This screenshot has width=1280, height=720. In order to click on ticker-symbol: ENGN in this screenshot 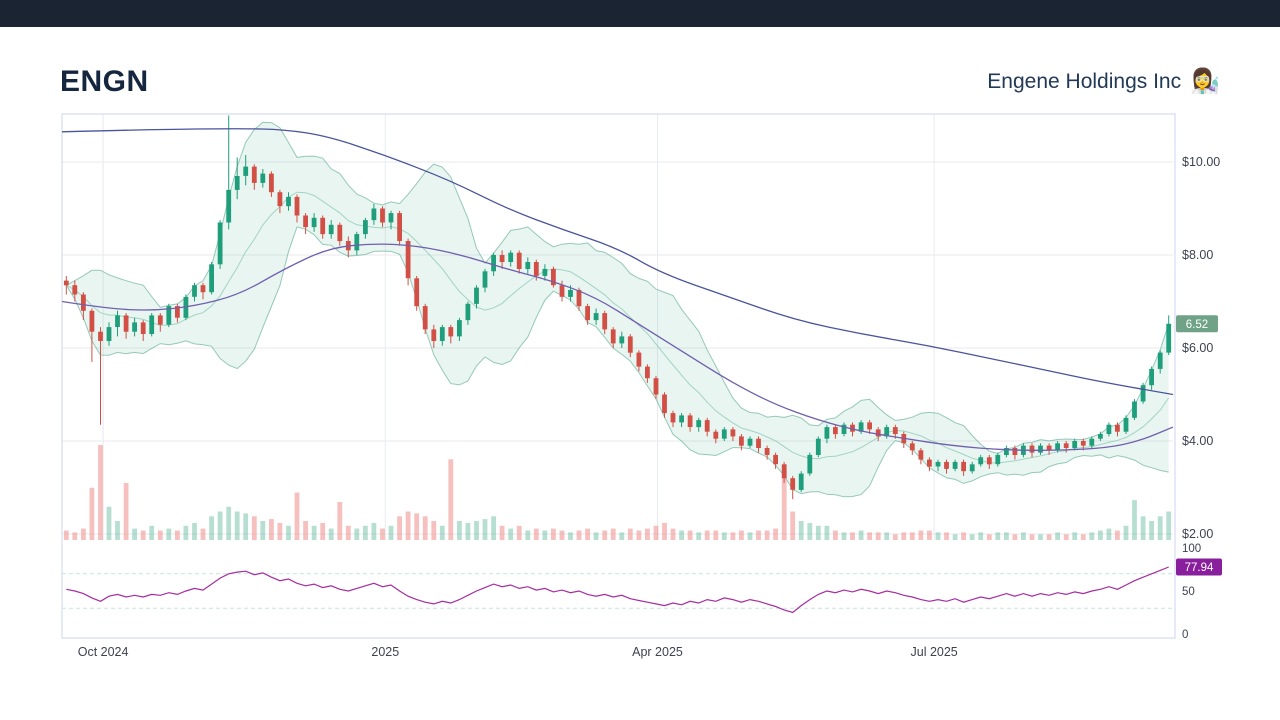, I will do `click(104, 81)`.